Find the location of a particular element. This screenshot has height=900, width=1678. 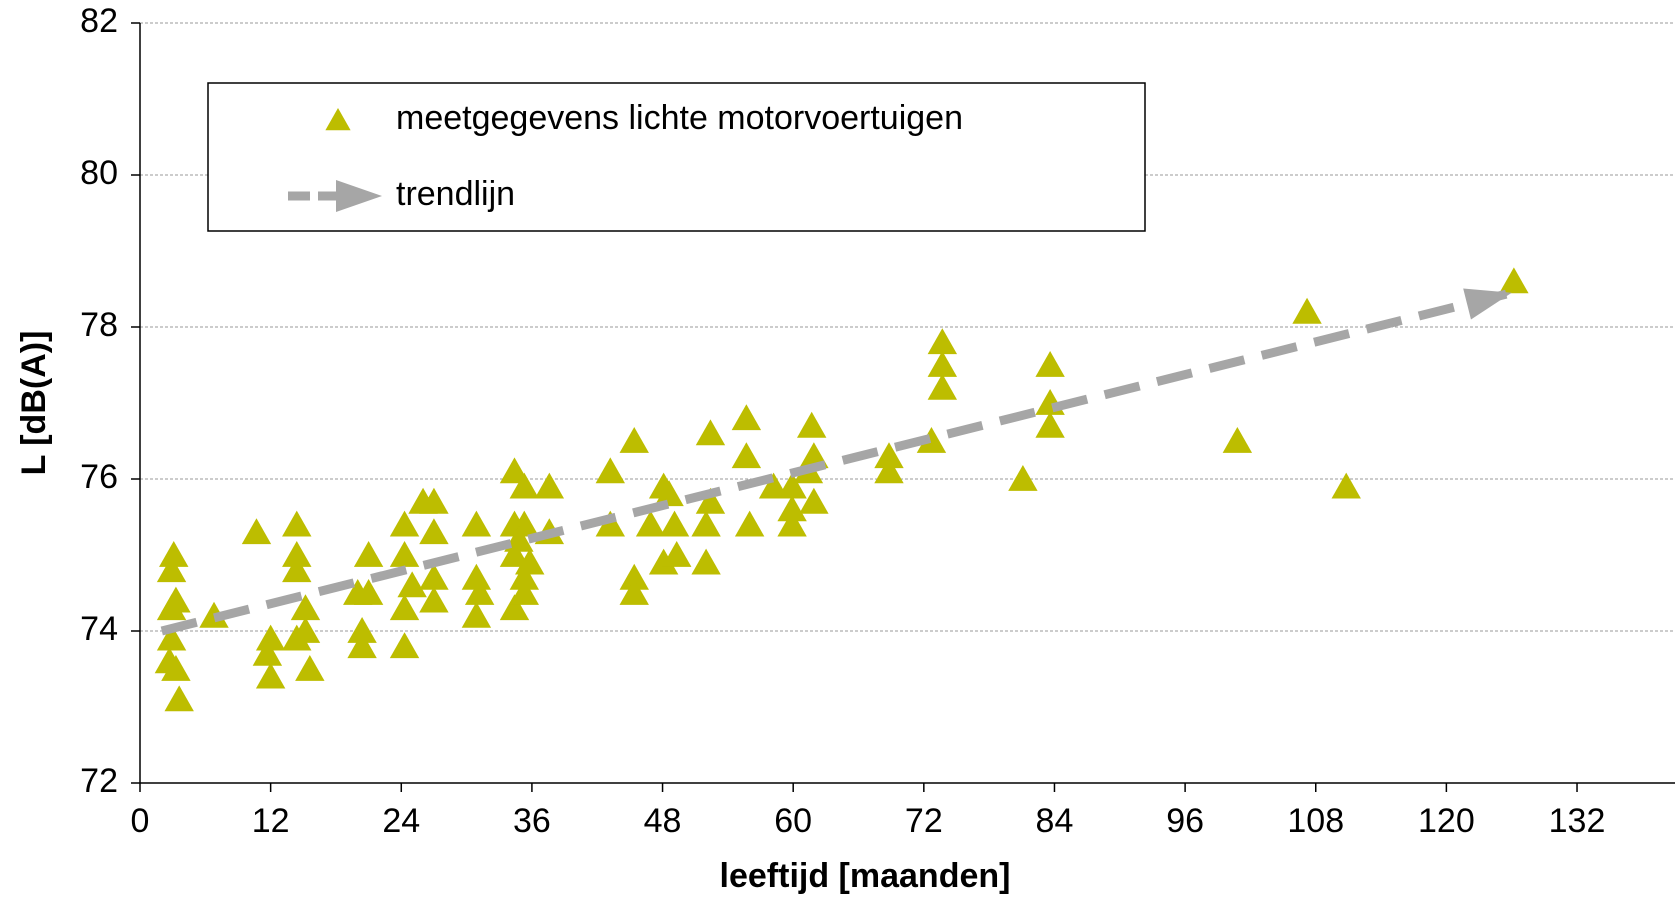

legend-box is located at coordinates (676, 157).